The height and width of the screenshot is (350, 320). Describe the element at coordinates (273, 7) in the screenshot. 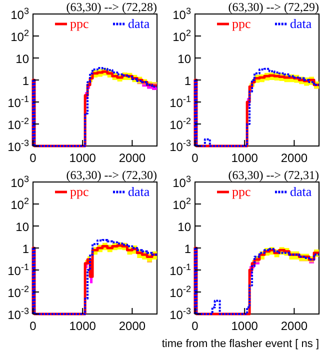

I see `chart-title: (63,30) --> (72,29)` at that location.